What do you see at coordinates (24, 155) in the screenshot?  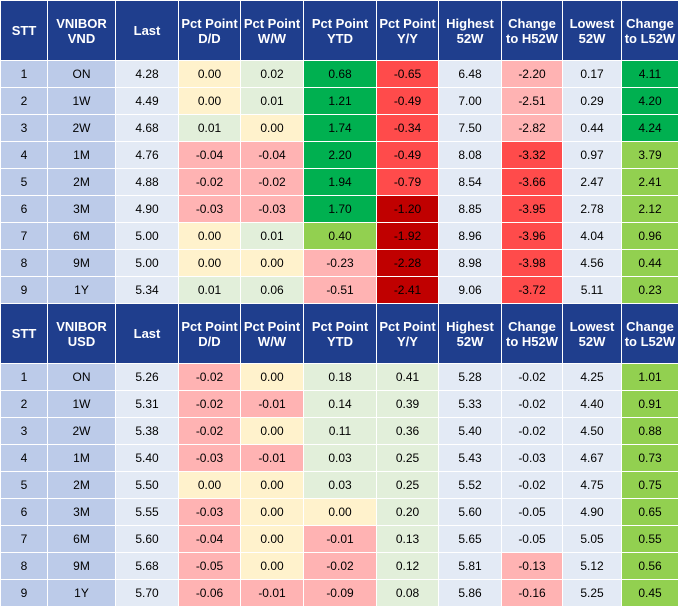 I see `cell-stt: 4` at bounding box center [24, 155].